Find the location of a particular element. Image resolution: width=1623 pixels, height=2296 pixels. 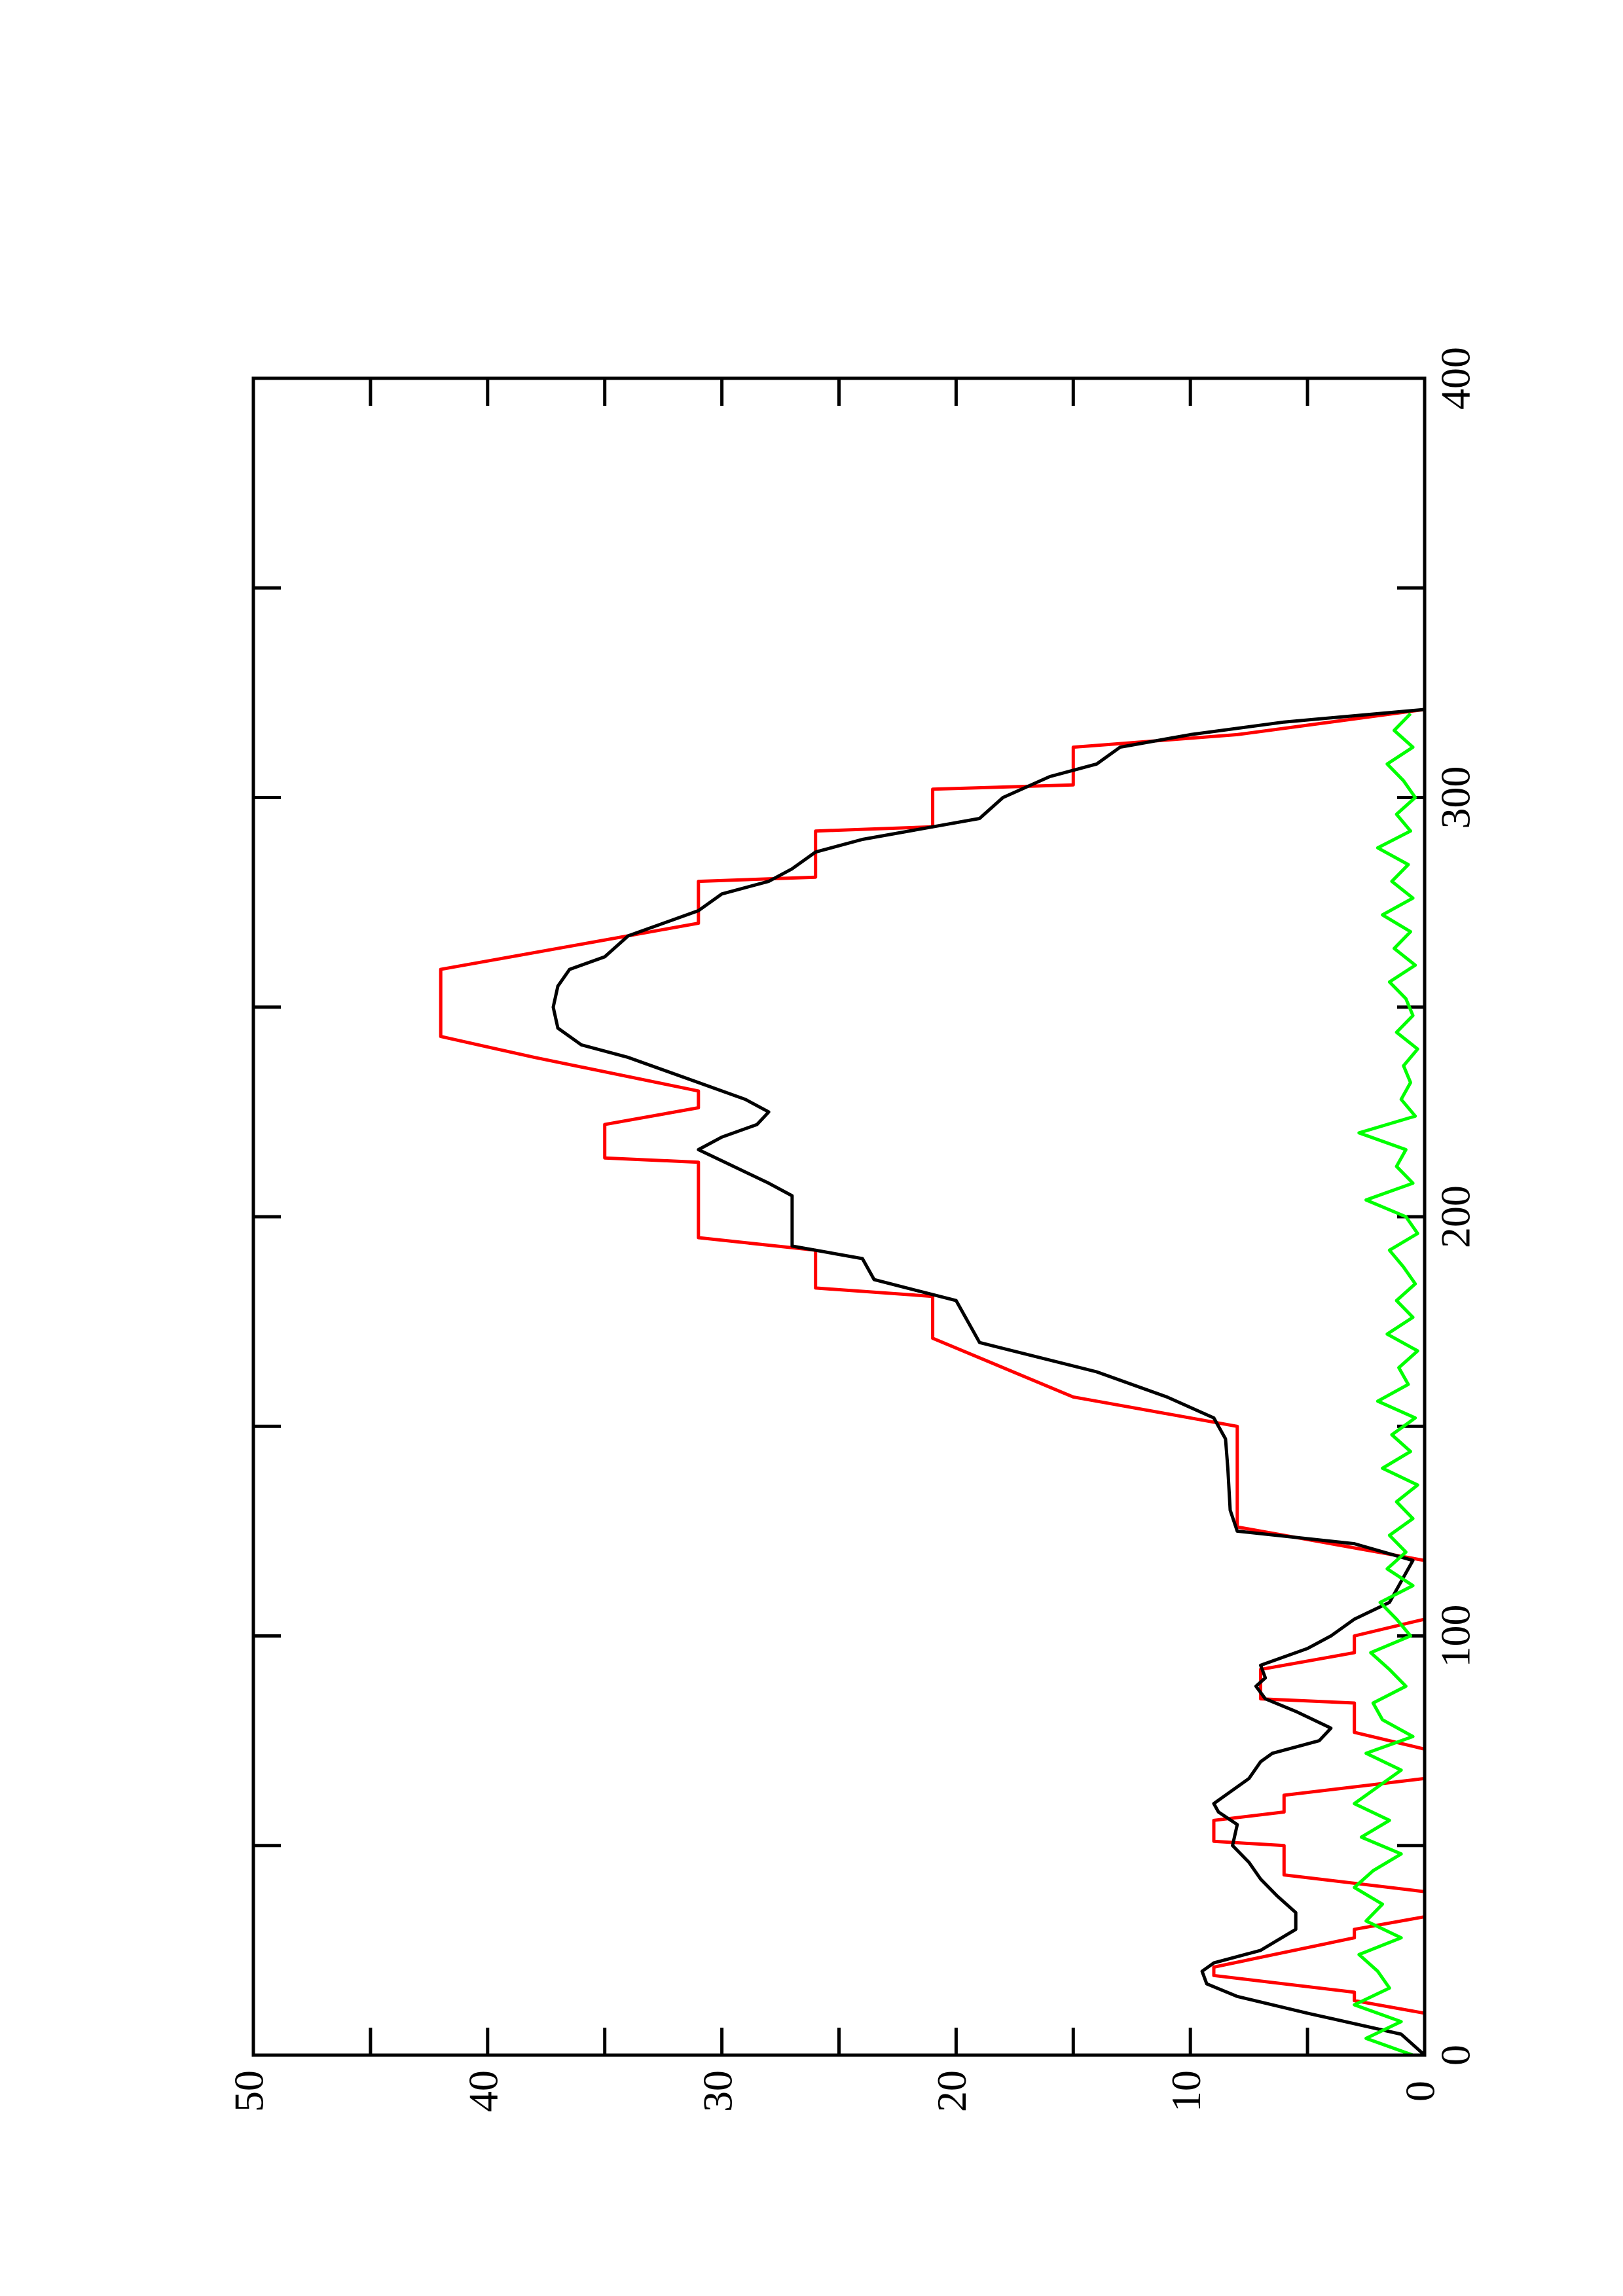

y-tick-label: 30 is located at coordinates (717, 2091).